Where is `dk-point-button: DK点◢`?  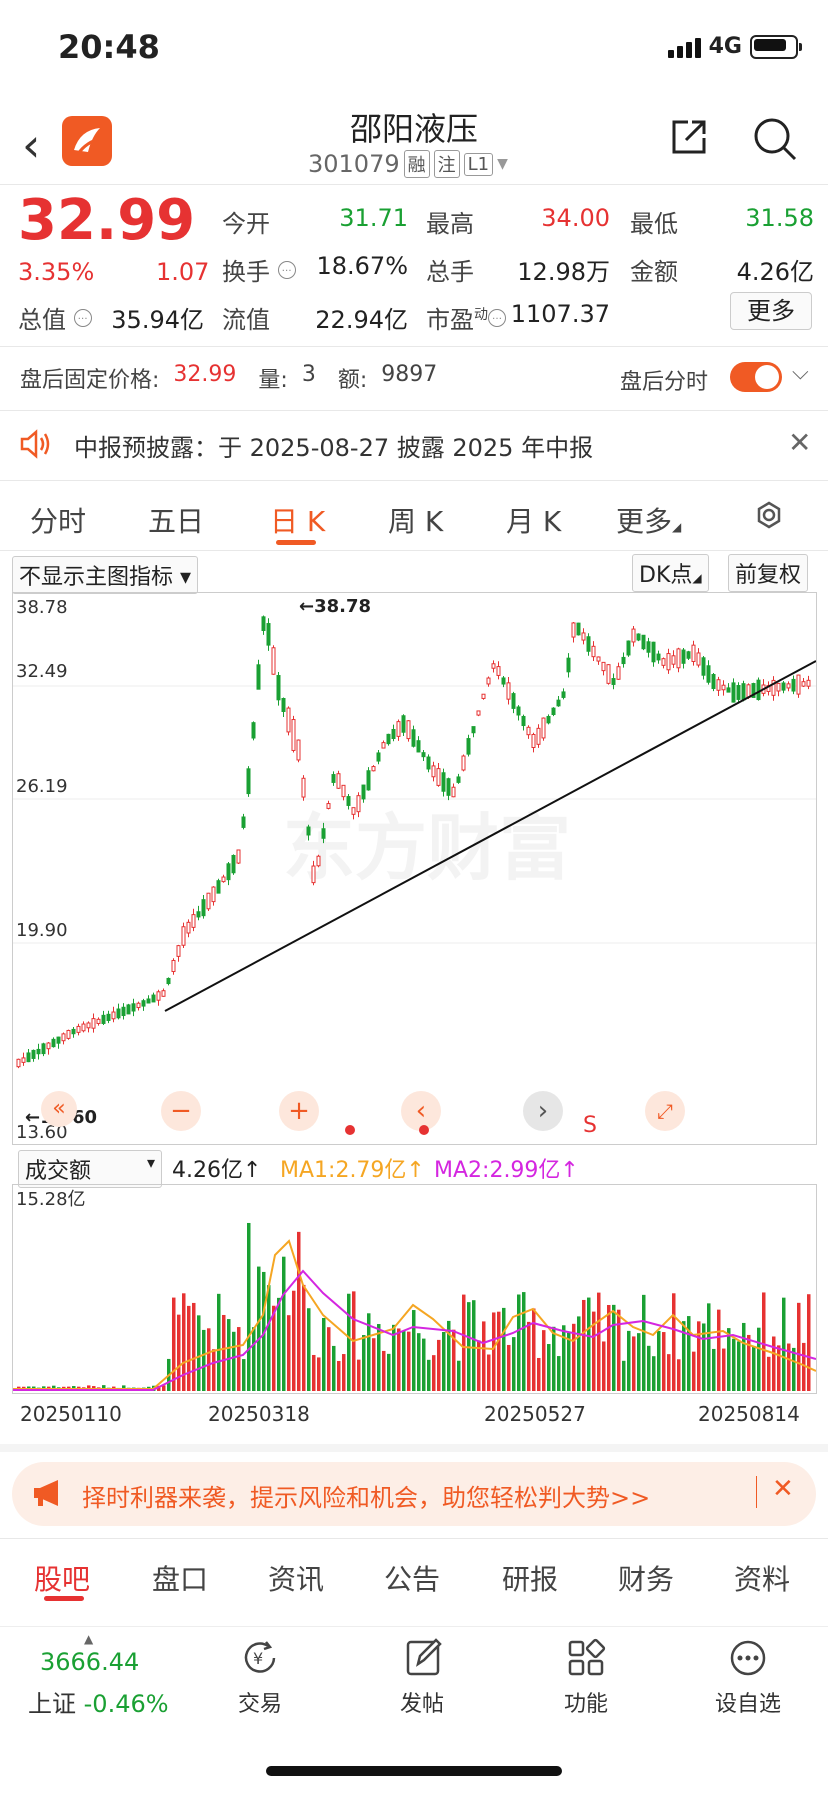
dk-point-button: DK点◢ is located at coordinates (670, 573).